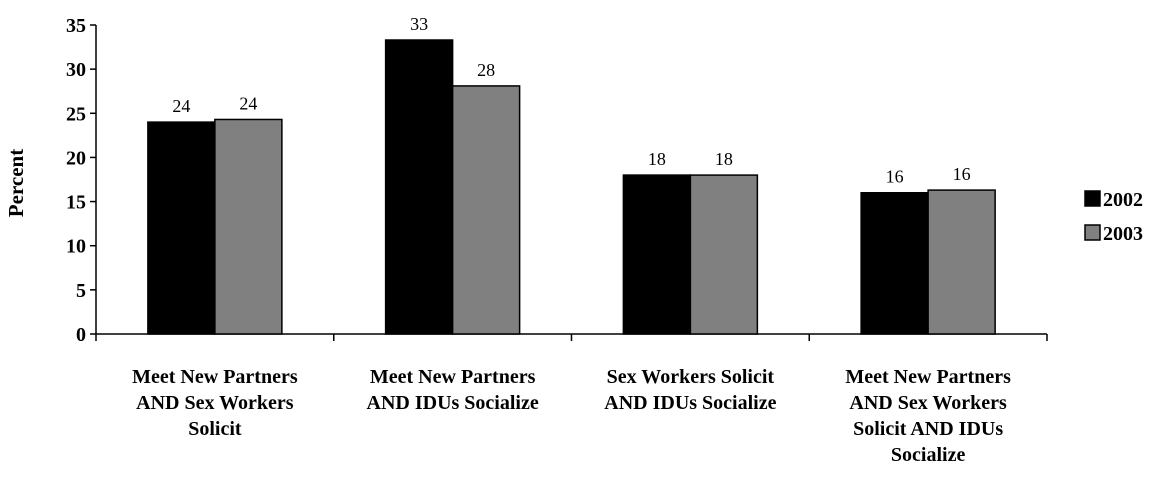  What do you see at coordinates (76, 114) in the screenshot?
I see `y-tick-label: 25` at bounding box center [76, 114].